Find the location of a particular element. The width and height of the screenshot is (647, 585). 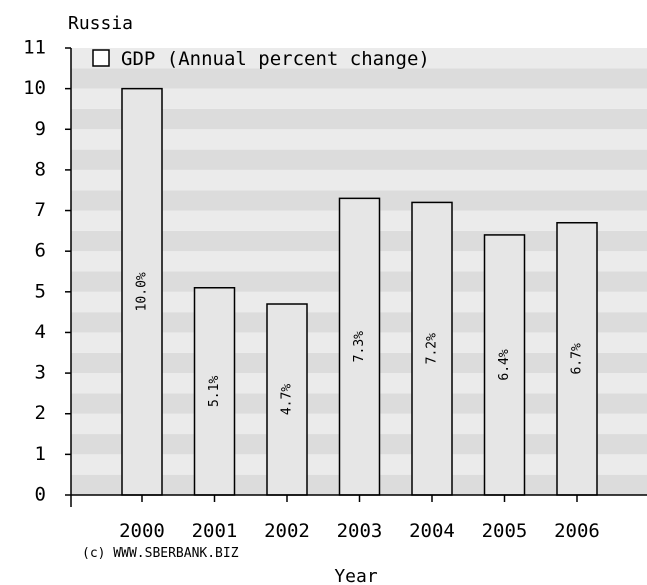

bar-2003 is located at coordinates (359, 346).